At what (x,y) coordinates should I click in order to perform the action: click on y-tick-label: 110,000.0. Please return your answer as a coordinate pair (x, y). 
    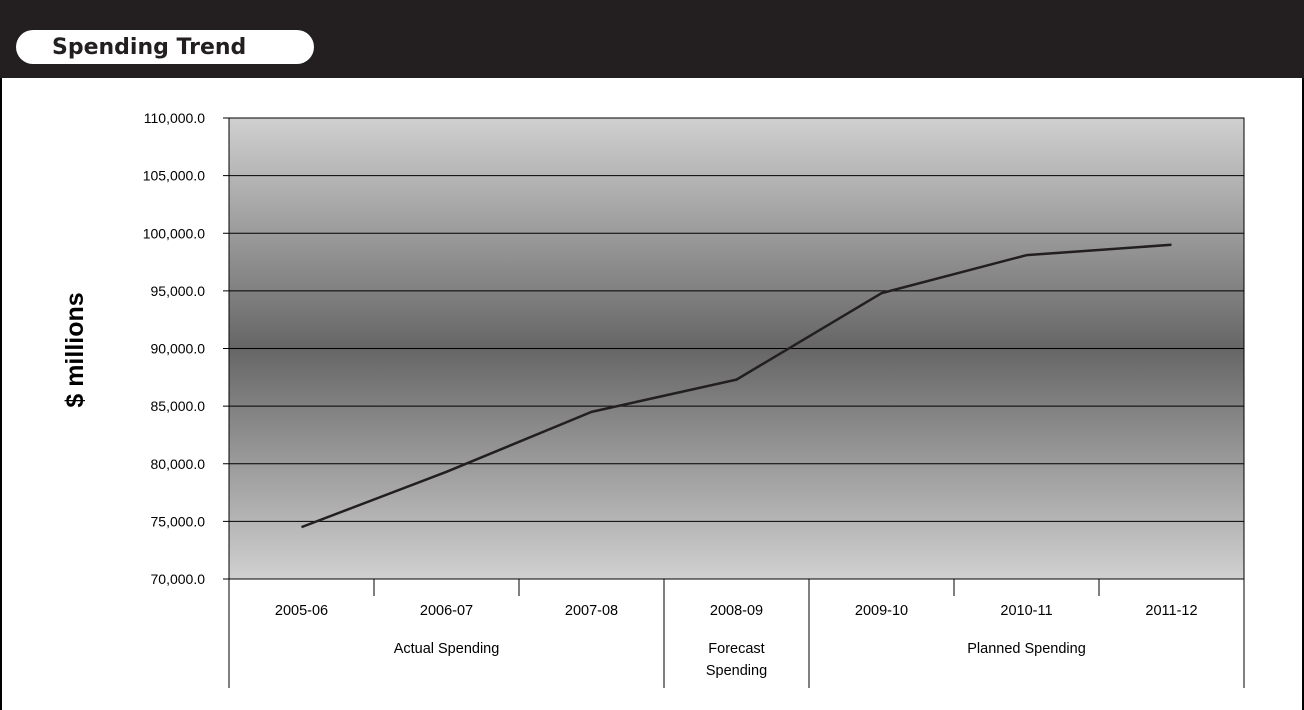
    Looking at the image, I should click on (174, 118).